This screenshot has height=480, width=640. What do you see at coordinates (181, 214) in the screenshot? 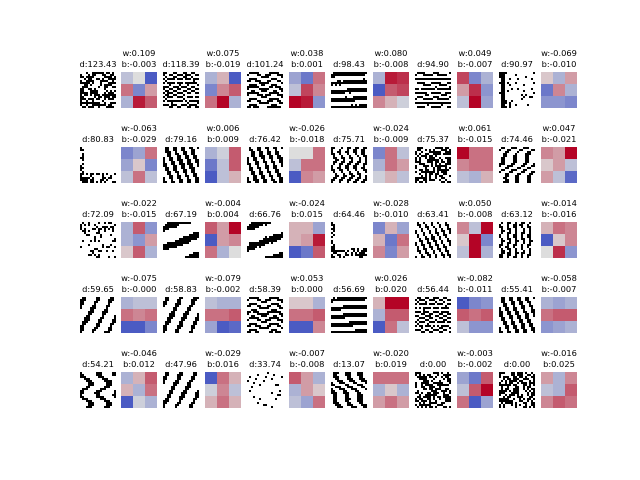
I see `cell-title: d:67.19` at bounding box center [181, 214].